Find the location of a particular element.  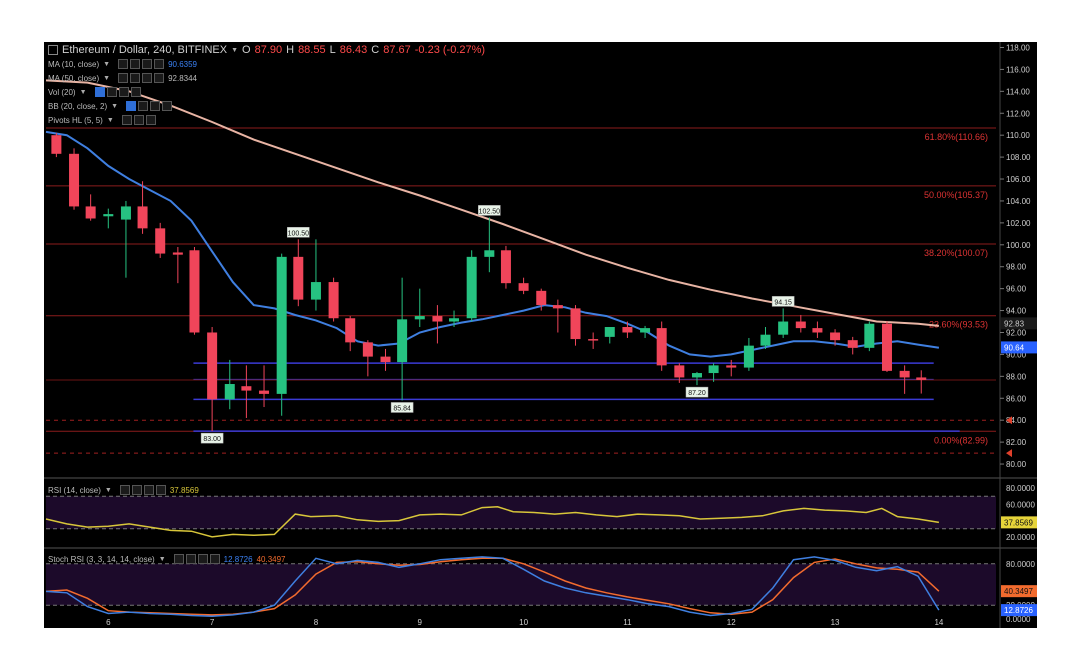

x-axis-label: 10 is located at coordinates (523, 622).